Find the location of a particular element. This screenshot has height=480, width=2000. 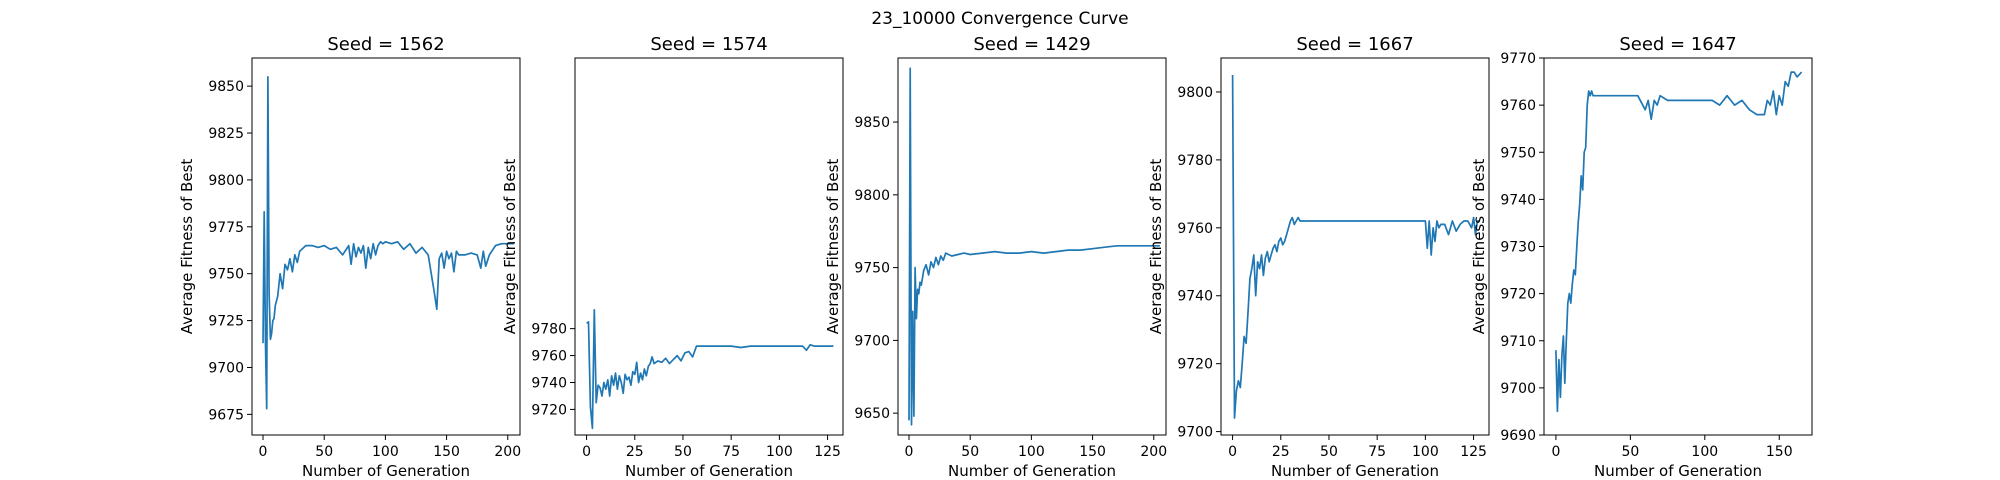

y-tick-label: 9675 is located at coordinates (226, 415).